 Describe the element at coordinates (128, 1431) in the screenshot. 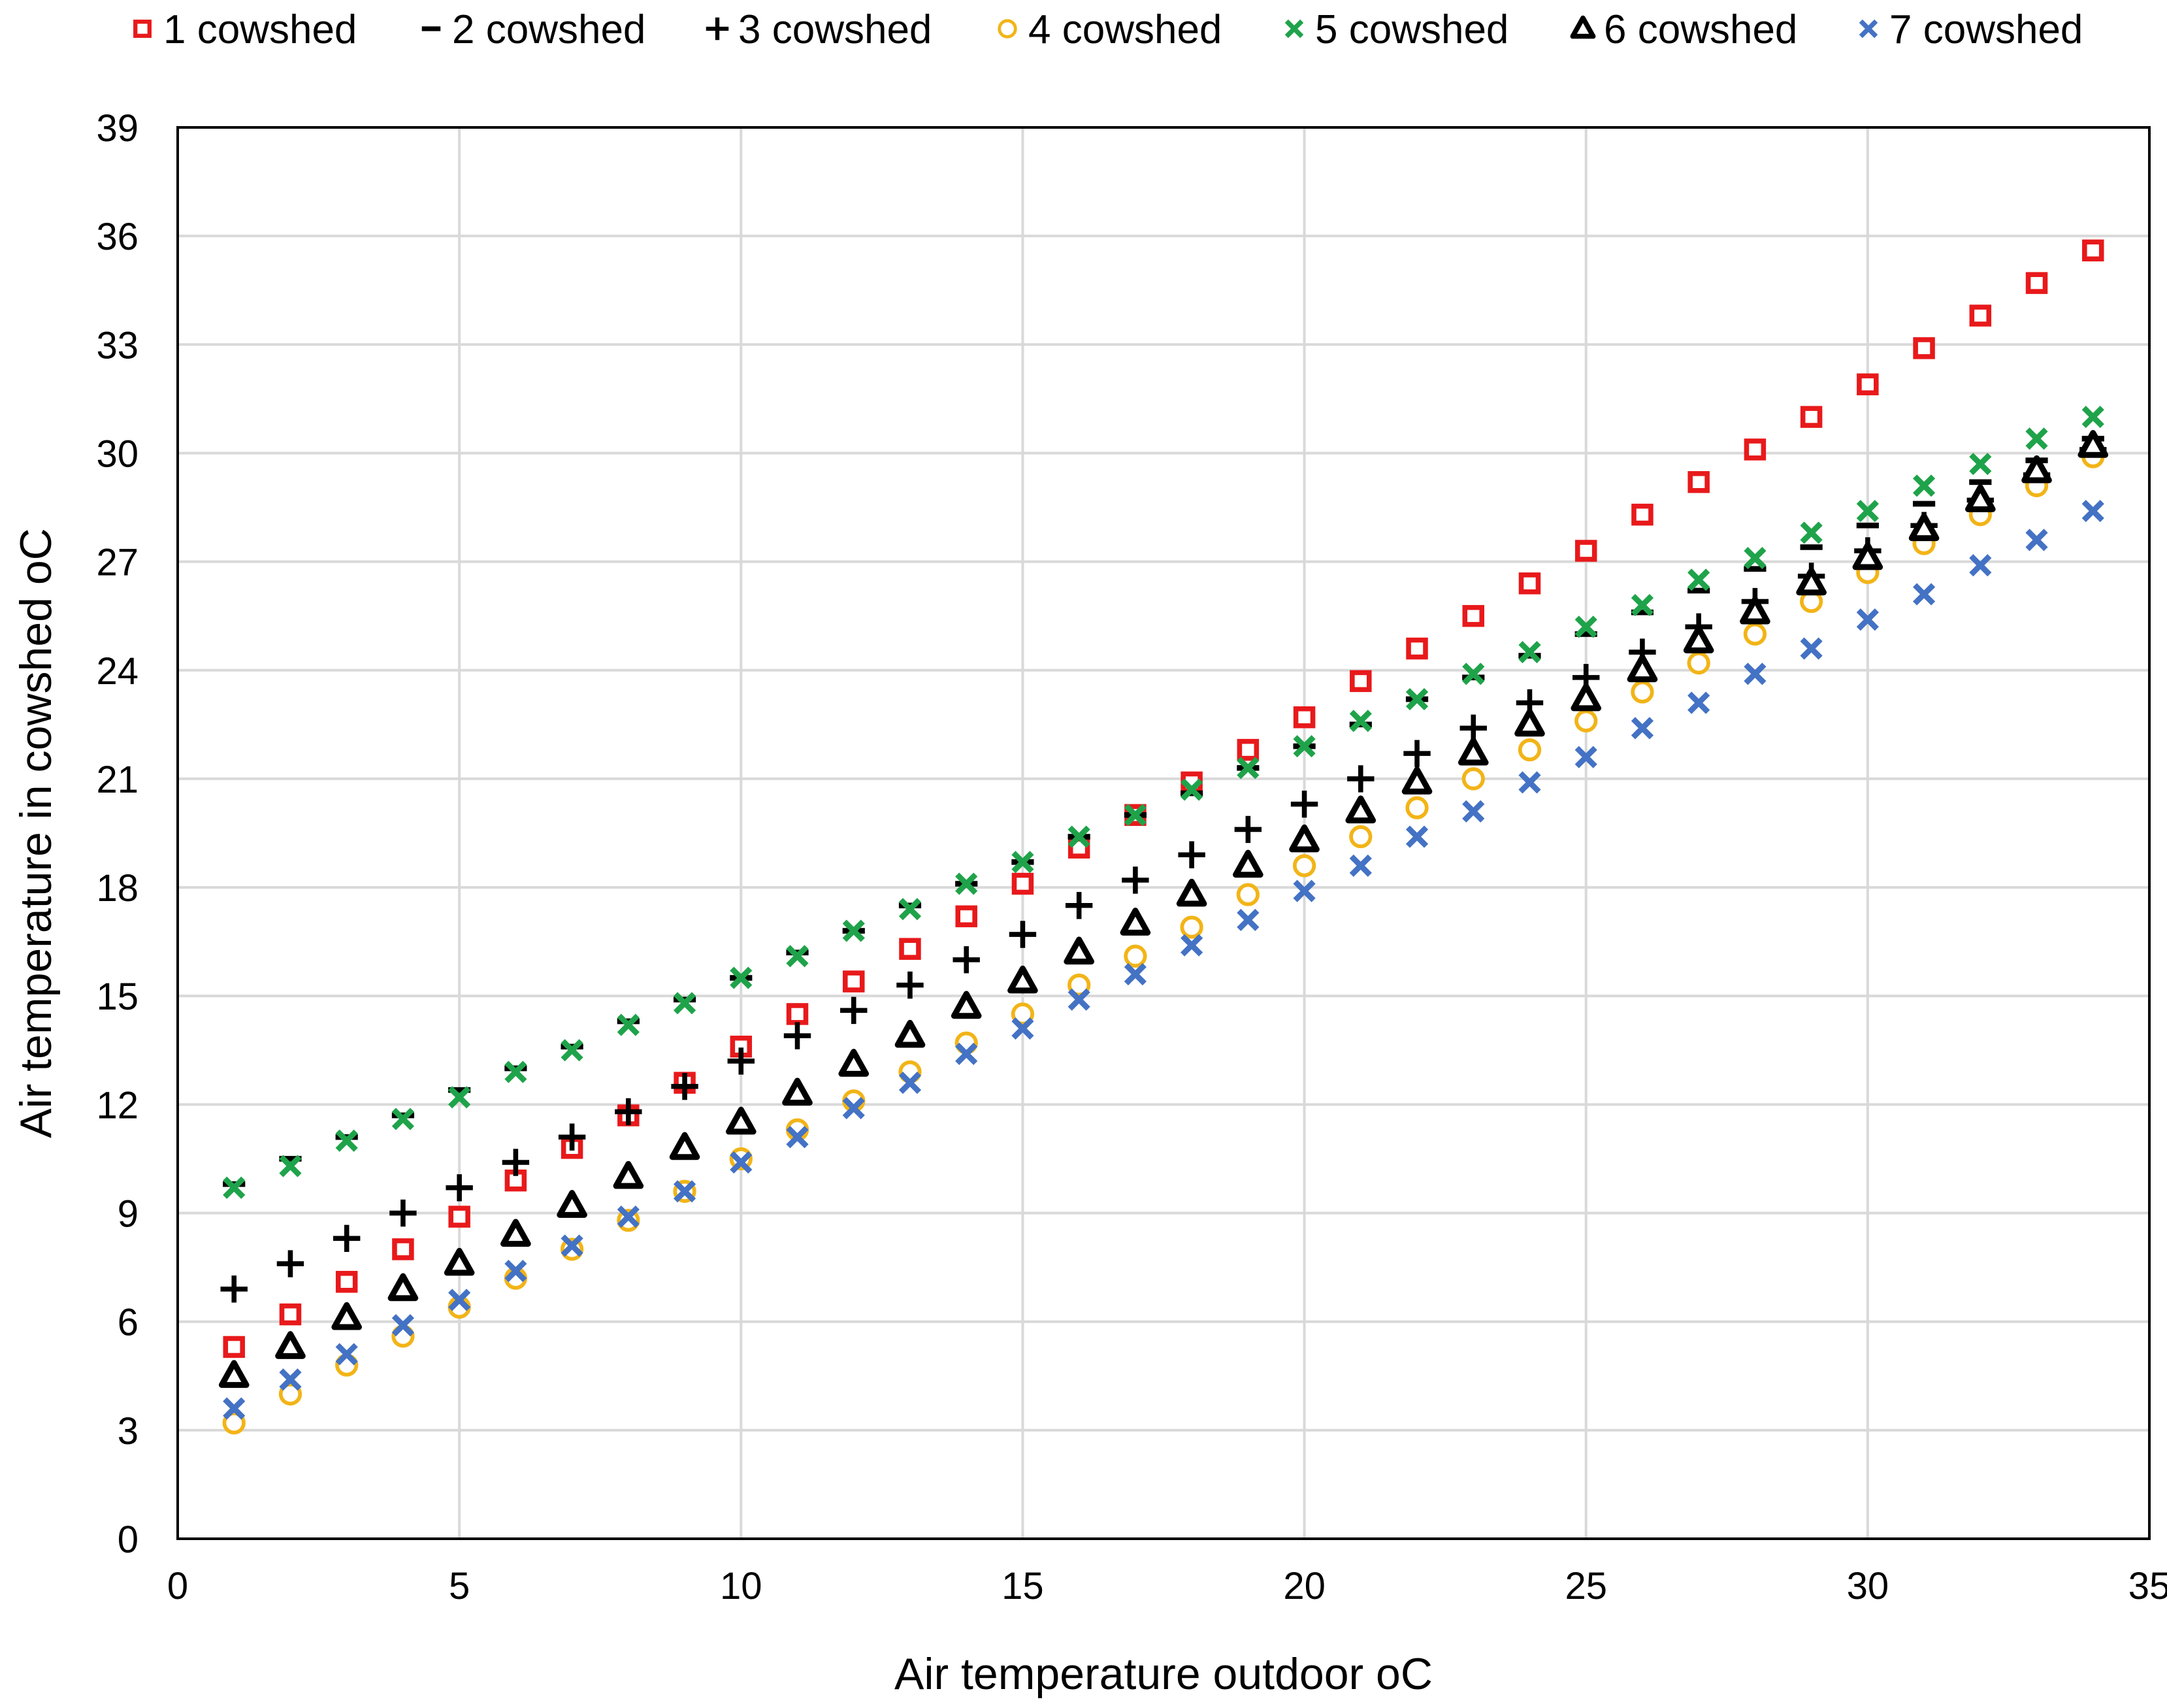

I see `y-tick-label: 3` at that location.